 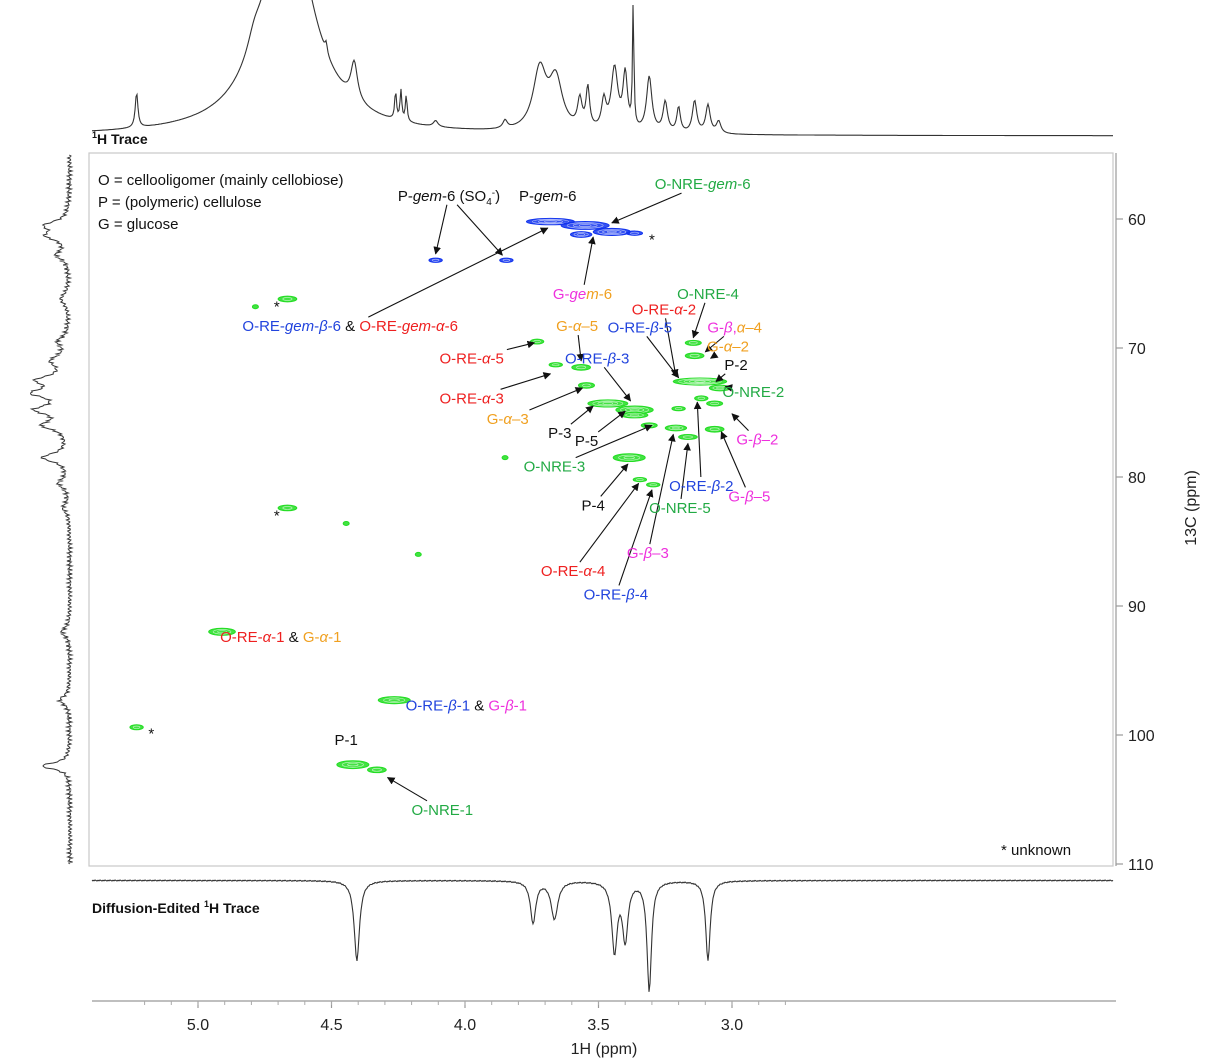 What do you see at coordinates (660, 553) in the screenshot?
I see `label-part: –3` at bounding box center [660, 553].